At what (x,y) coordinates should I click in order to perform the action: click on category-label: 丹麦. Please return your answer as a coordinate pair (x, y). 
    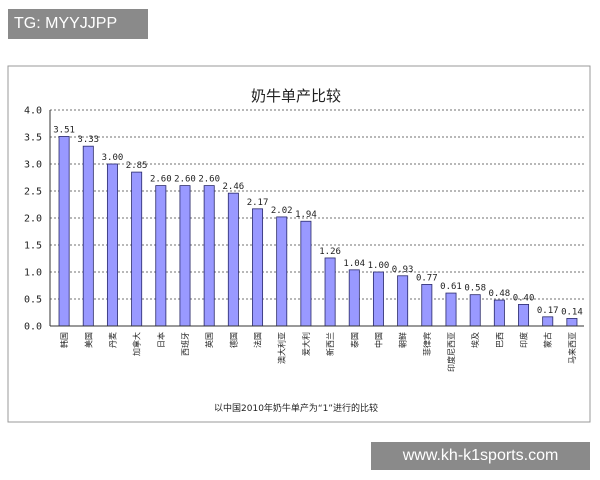
    Looking at the image, I should click on (112, 340).